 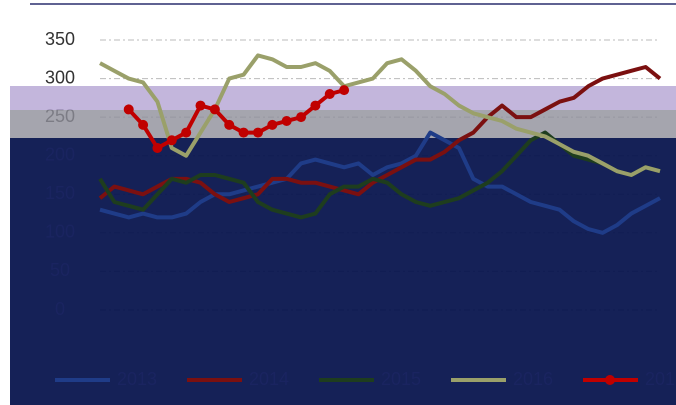 What do you see at coordinates (660, 379) in the screenshot?
I see `legend-label: 2017` at bounding box center [660, 379].